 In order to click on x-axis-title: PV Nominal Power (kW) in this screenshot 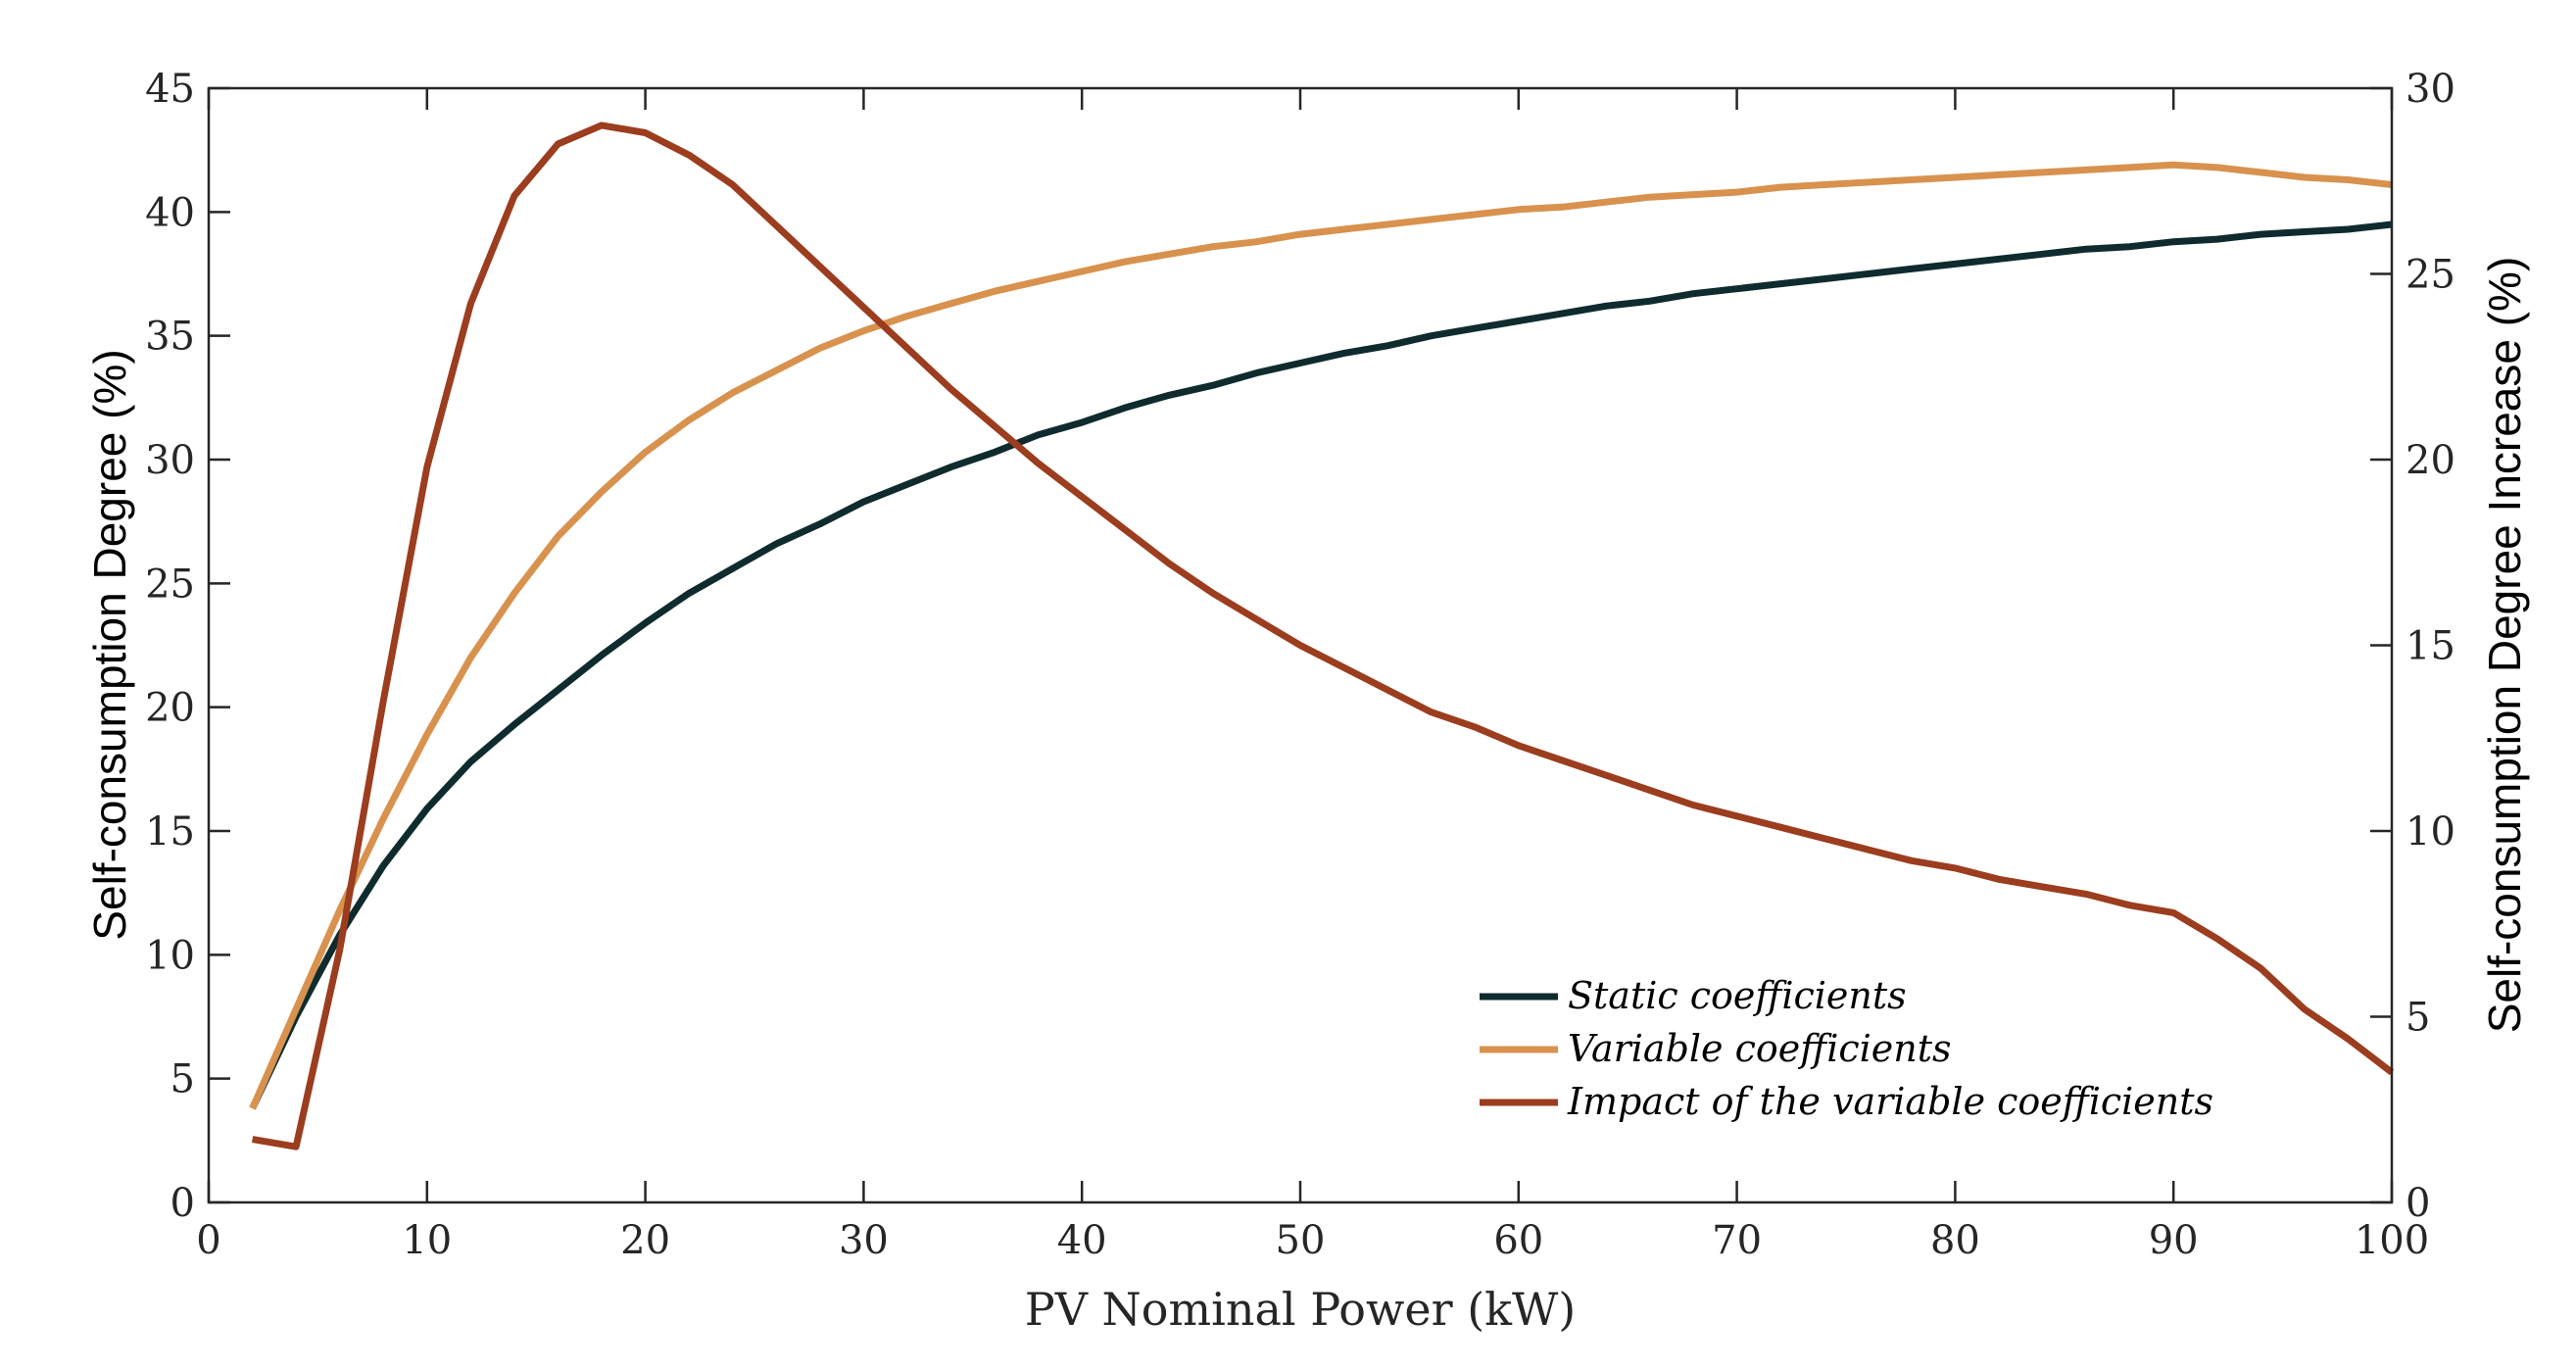, I will do `click(1301, 1309)`.